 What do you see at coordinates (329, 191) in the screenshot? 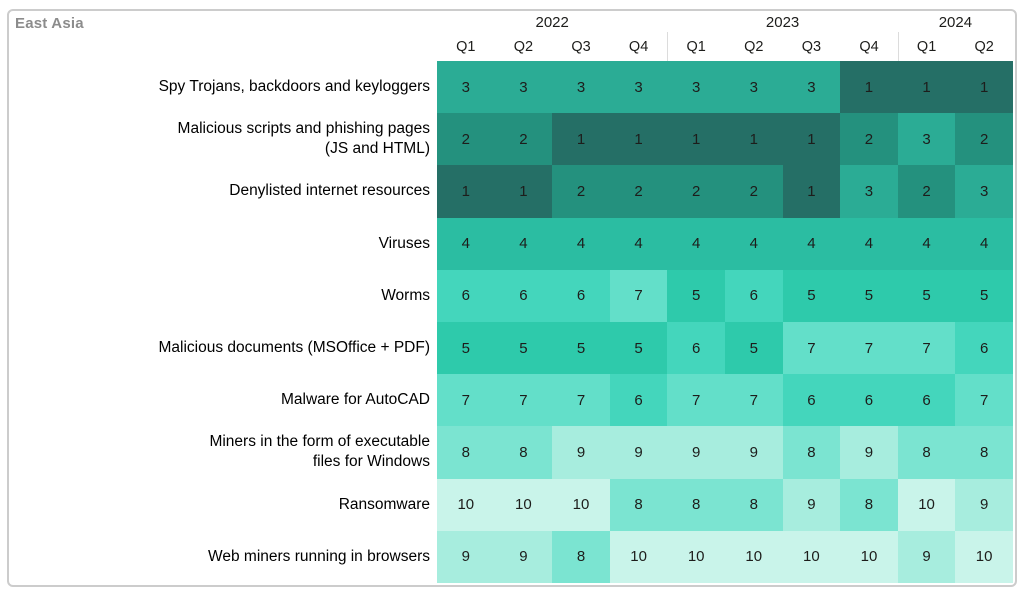
I see `row-label: Denylisted internet resources` at bounding box center [329, 191].